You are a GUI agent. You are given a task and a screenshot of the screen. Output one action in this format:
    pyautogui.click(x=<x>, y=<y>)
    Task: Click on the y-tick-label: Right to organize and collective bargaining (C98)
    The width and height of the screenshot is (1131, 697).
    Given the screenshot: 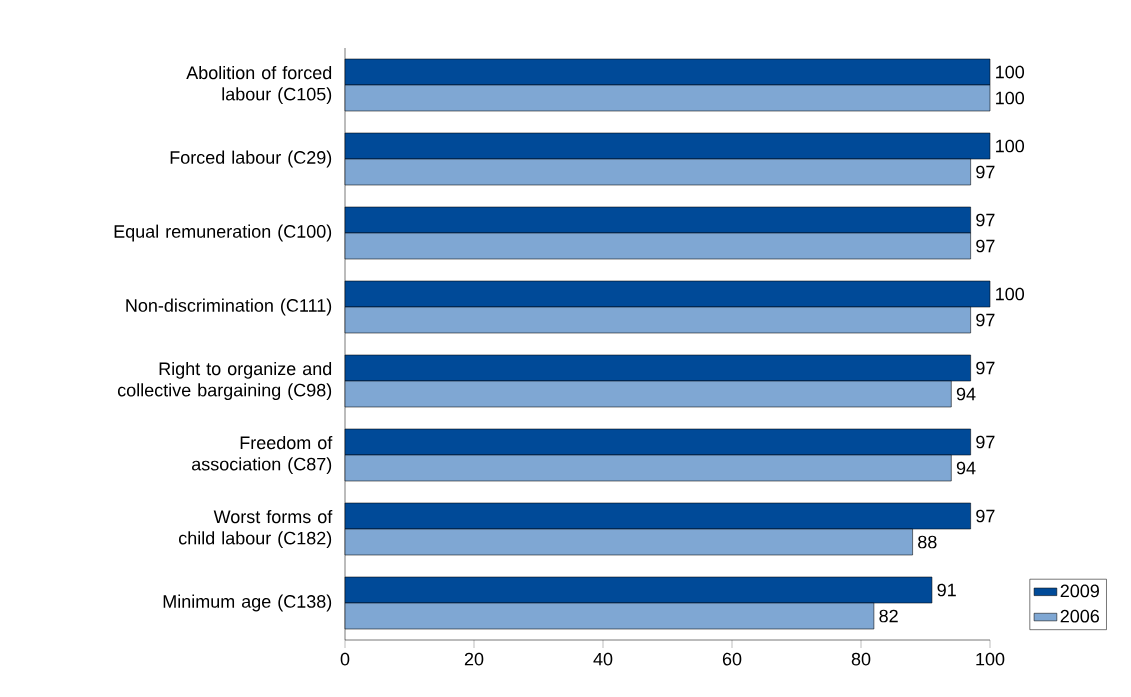 What is the action you would take?
    pyautogui.click(x=224, y=381)
    